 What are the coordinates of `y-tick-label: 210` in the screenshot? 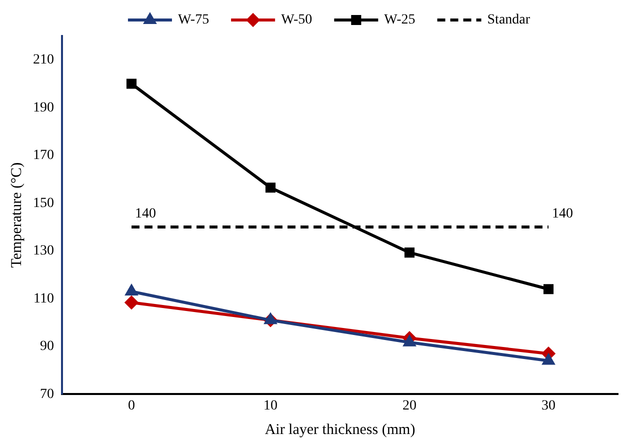 It's located at (43, 60).